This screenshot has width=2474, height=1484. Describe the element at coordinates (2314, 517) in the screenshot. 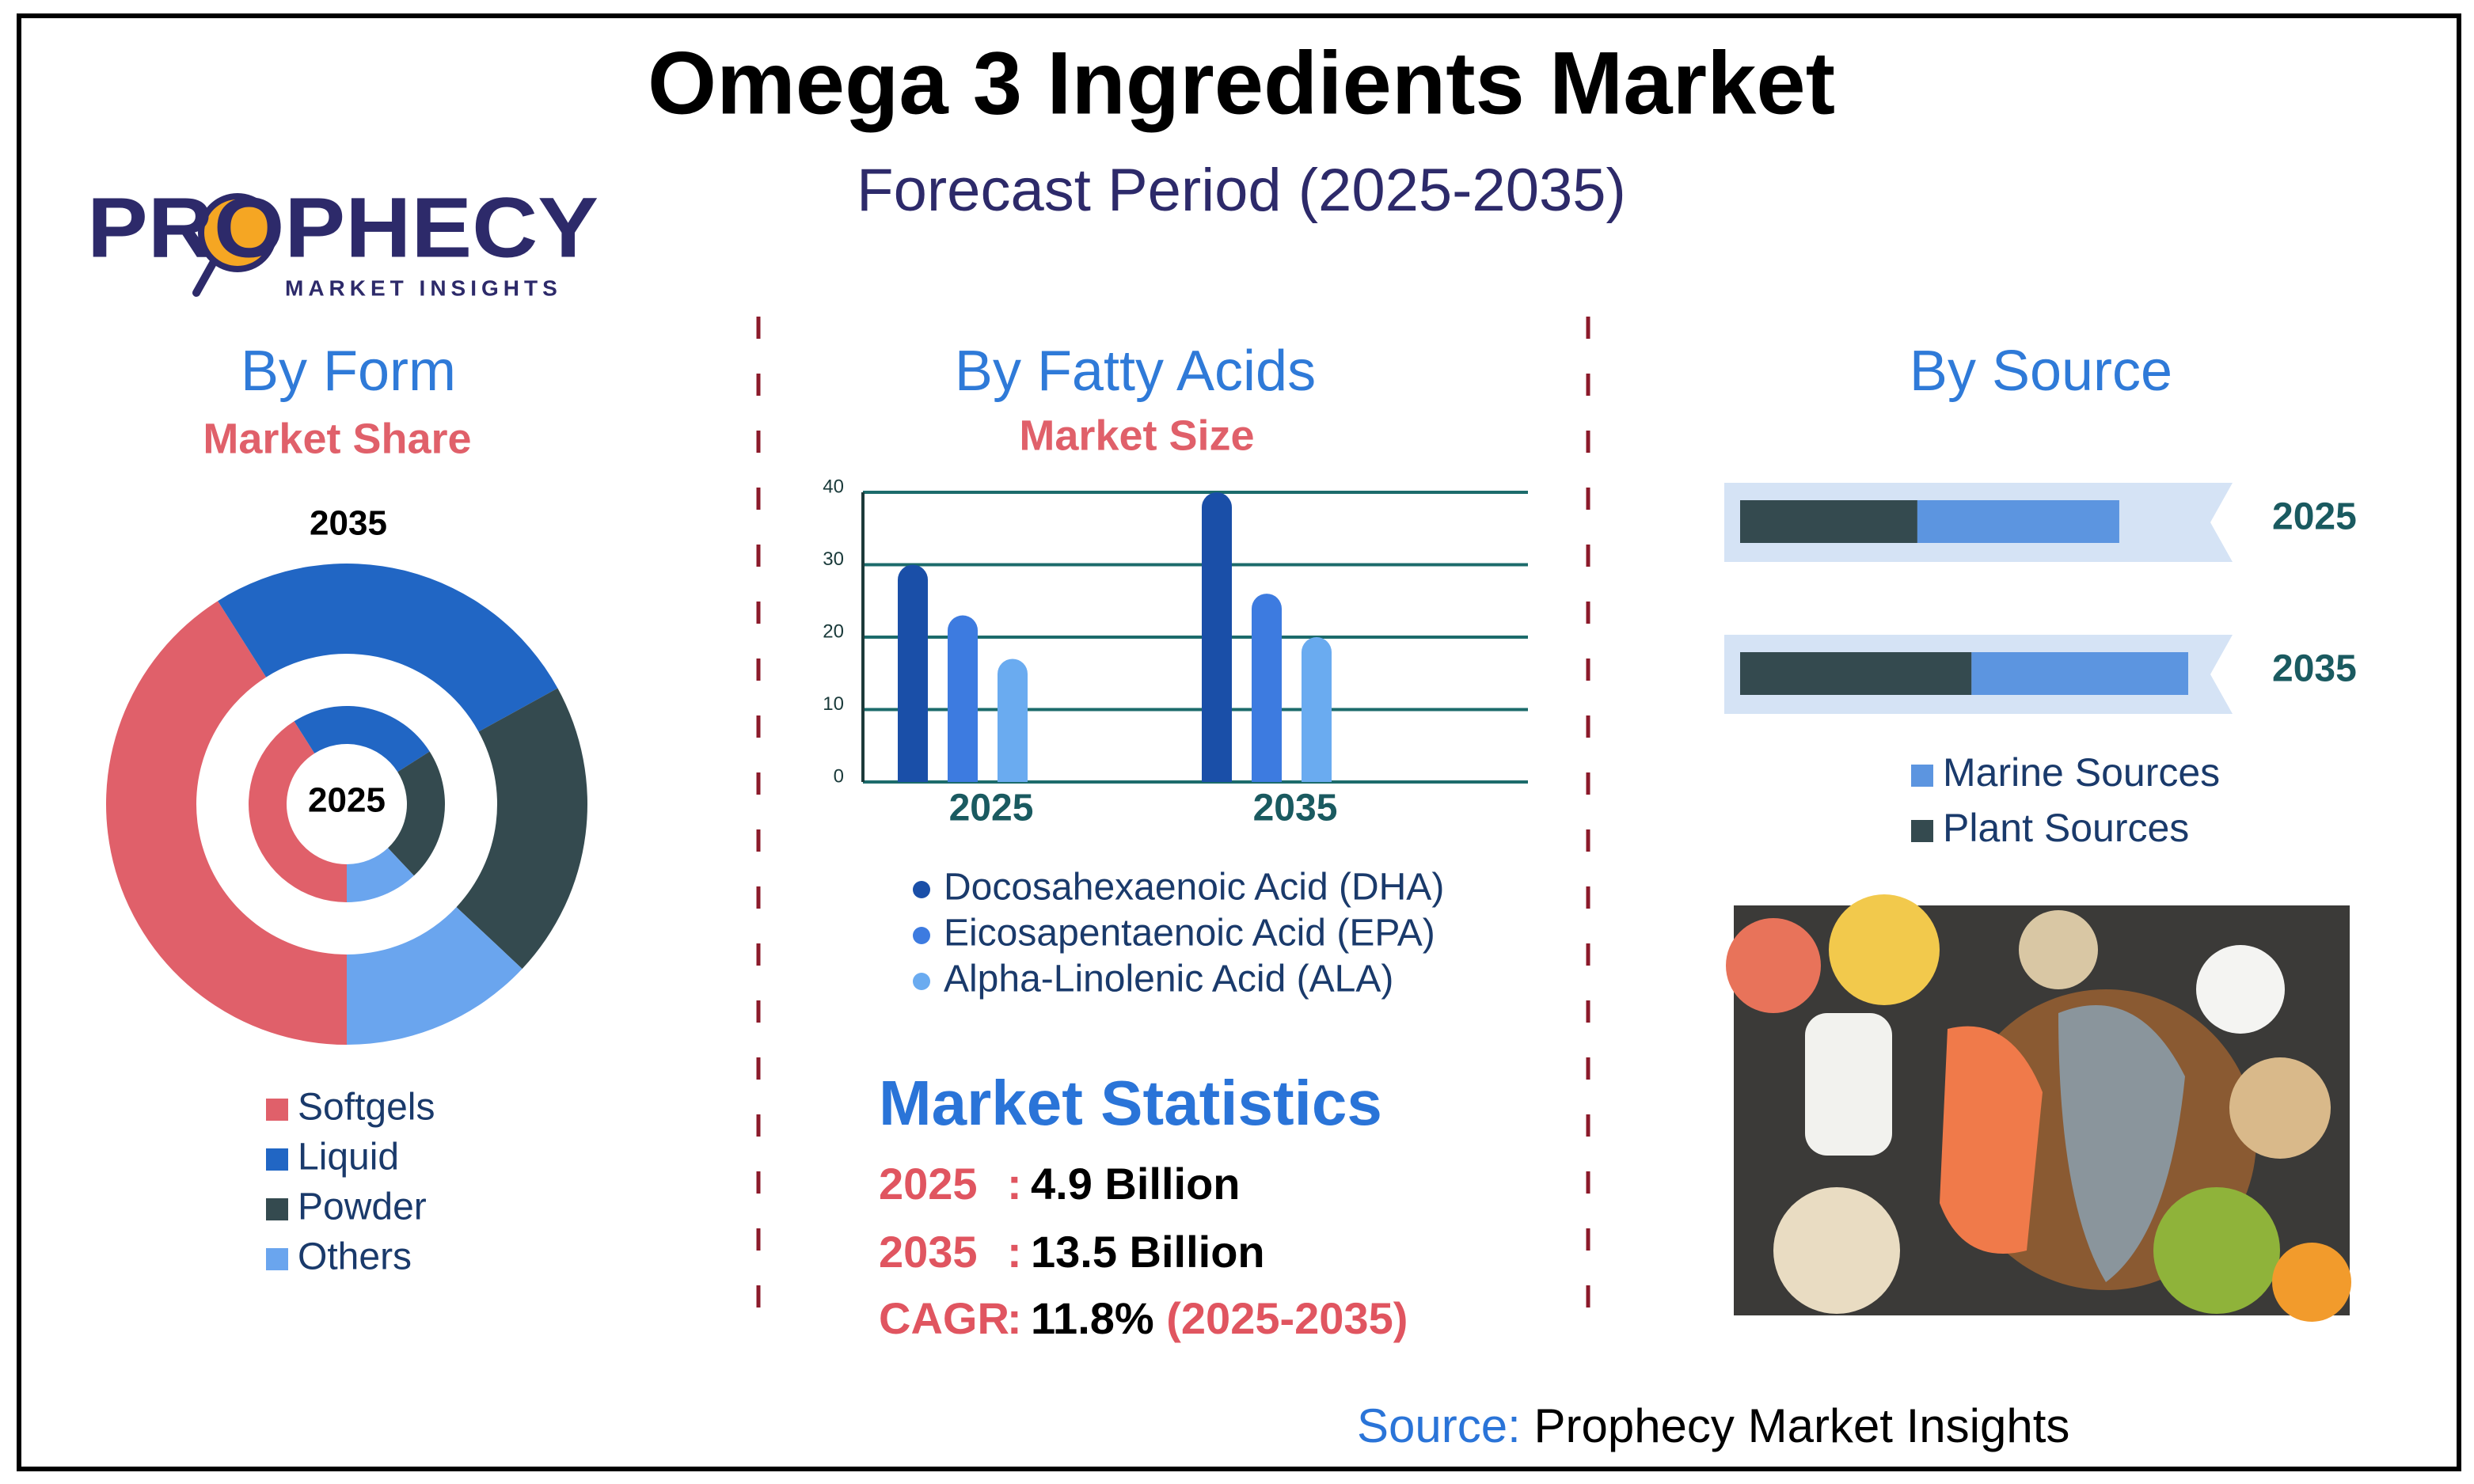

I see `category-label: 2025` at that location.